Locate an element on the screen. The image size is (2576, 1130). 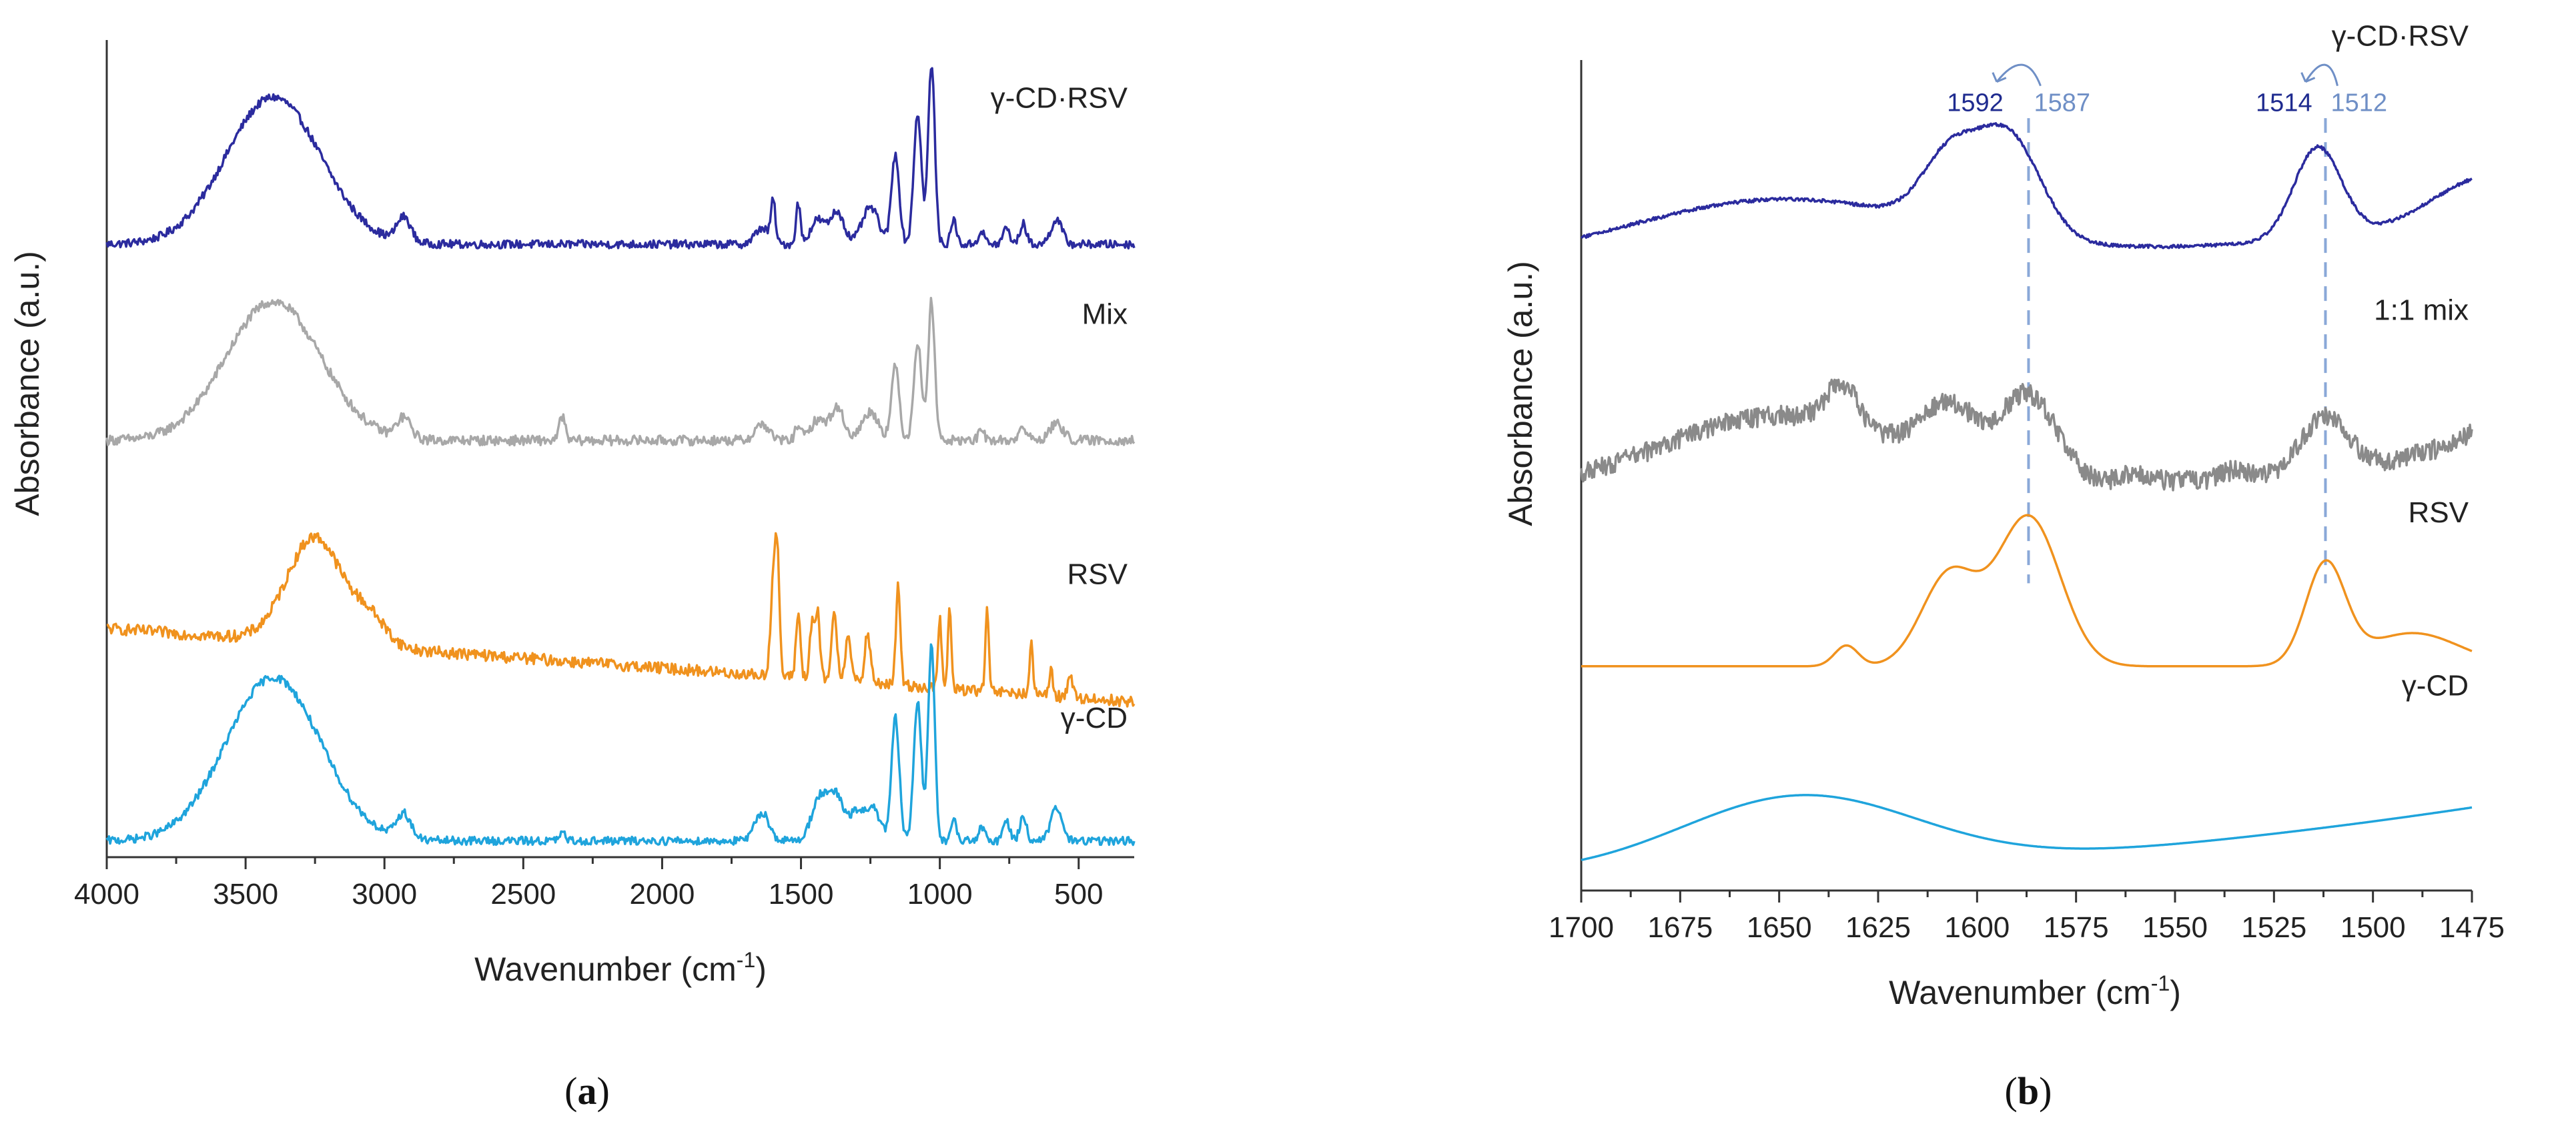
peak-label-from: 1514 is located at coordinates (2284, 103).